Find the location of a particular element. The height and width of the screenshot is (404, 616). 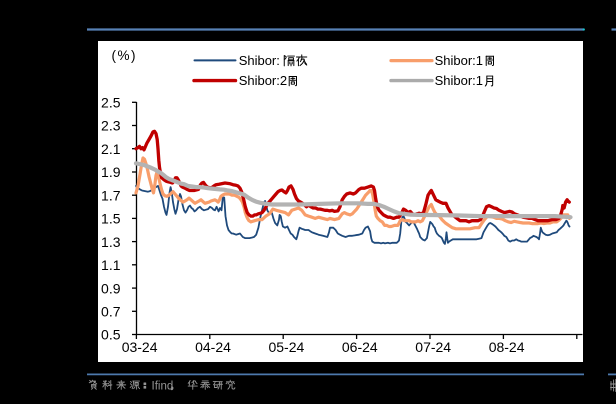

svg-text: 1.1 is located at coordinates (111, 265).